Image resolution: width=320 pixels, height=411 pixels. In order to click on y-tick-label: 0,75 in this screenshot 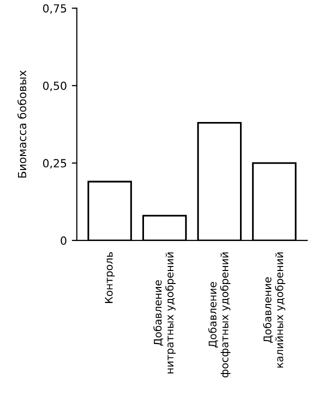, I will do `click(54, 9)`.